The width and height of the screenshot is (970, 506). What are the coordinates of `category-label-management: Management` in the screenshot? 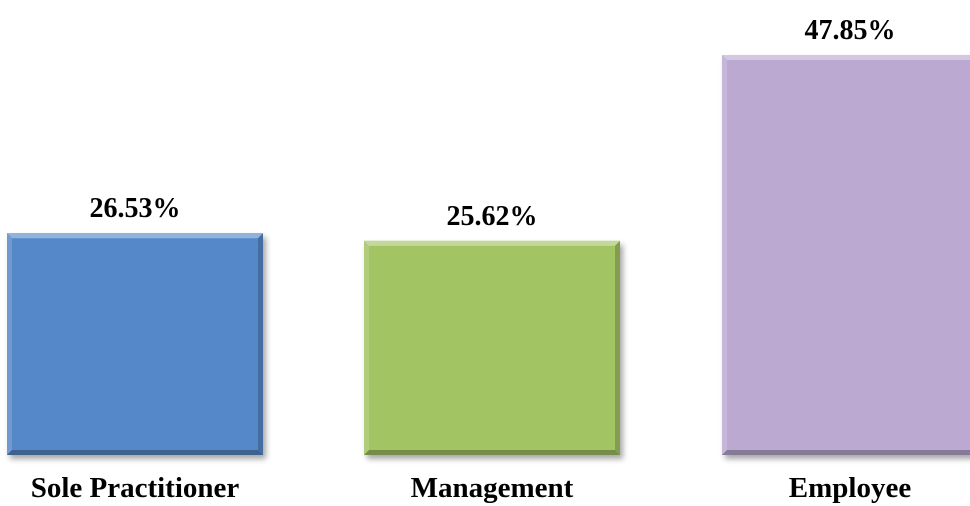 It's located at (492, 488).